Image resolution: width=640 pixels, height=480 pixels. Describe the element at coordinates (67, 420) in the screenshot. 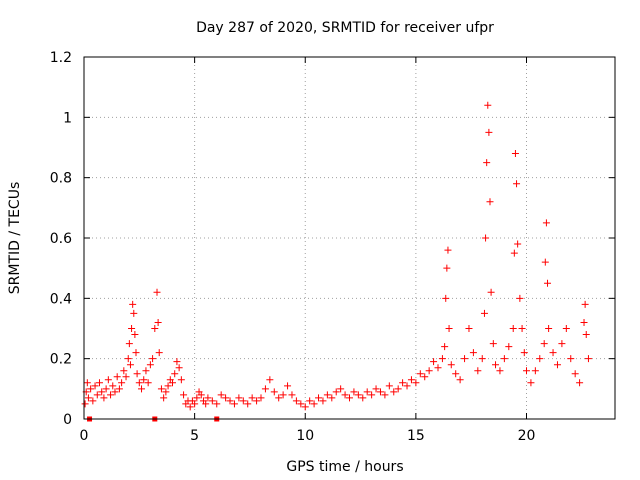

I see `y-tick-label: 0` at that location.